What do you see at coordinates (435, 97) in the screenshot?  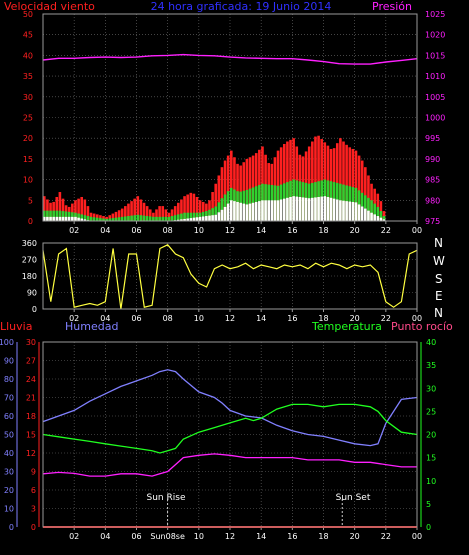 I see `pressure-tick-label: 1005` at bounding box center [435, 97].